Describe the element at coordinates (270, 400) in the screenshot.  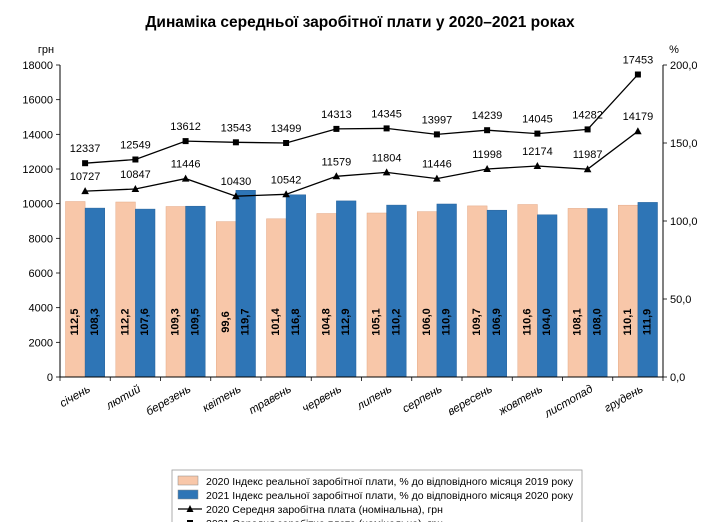
I see `x-axis-label-4: травень` at that location.